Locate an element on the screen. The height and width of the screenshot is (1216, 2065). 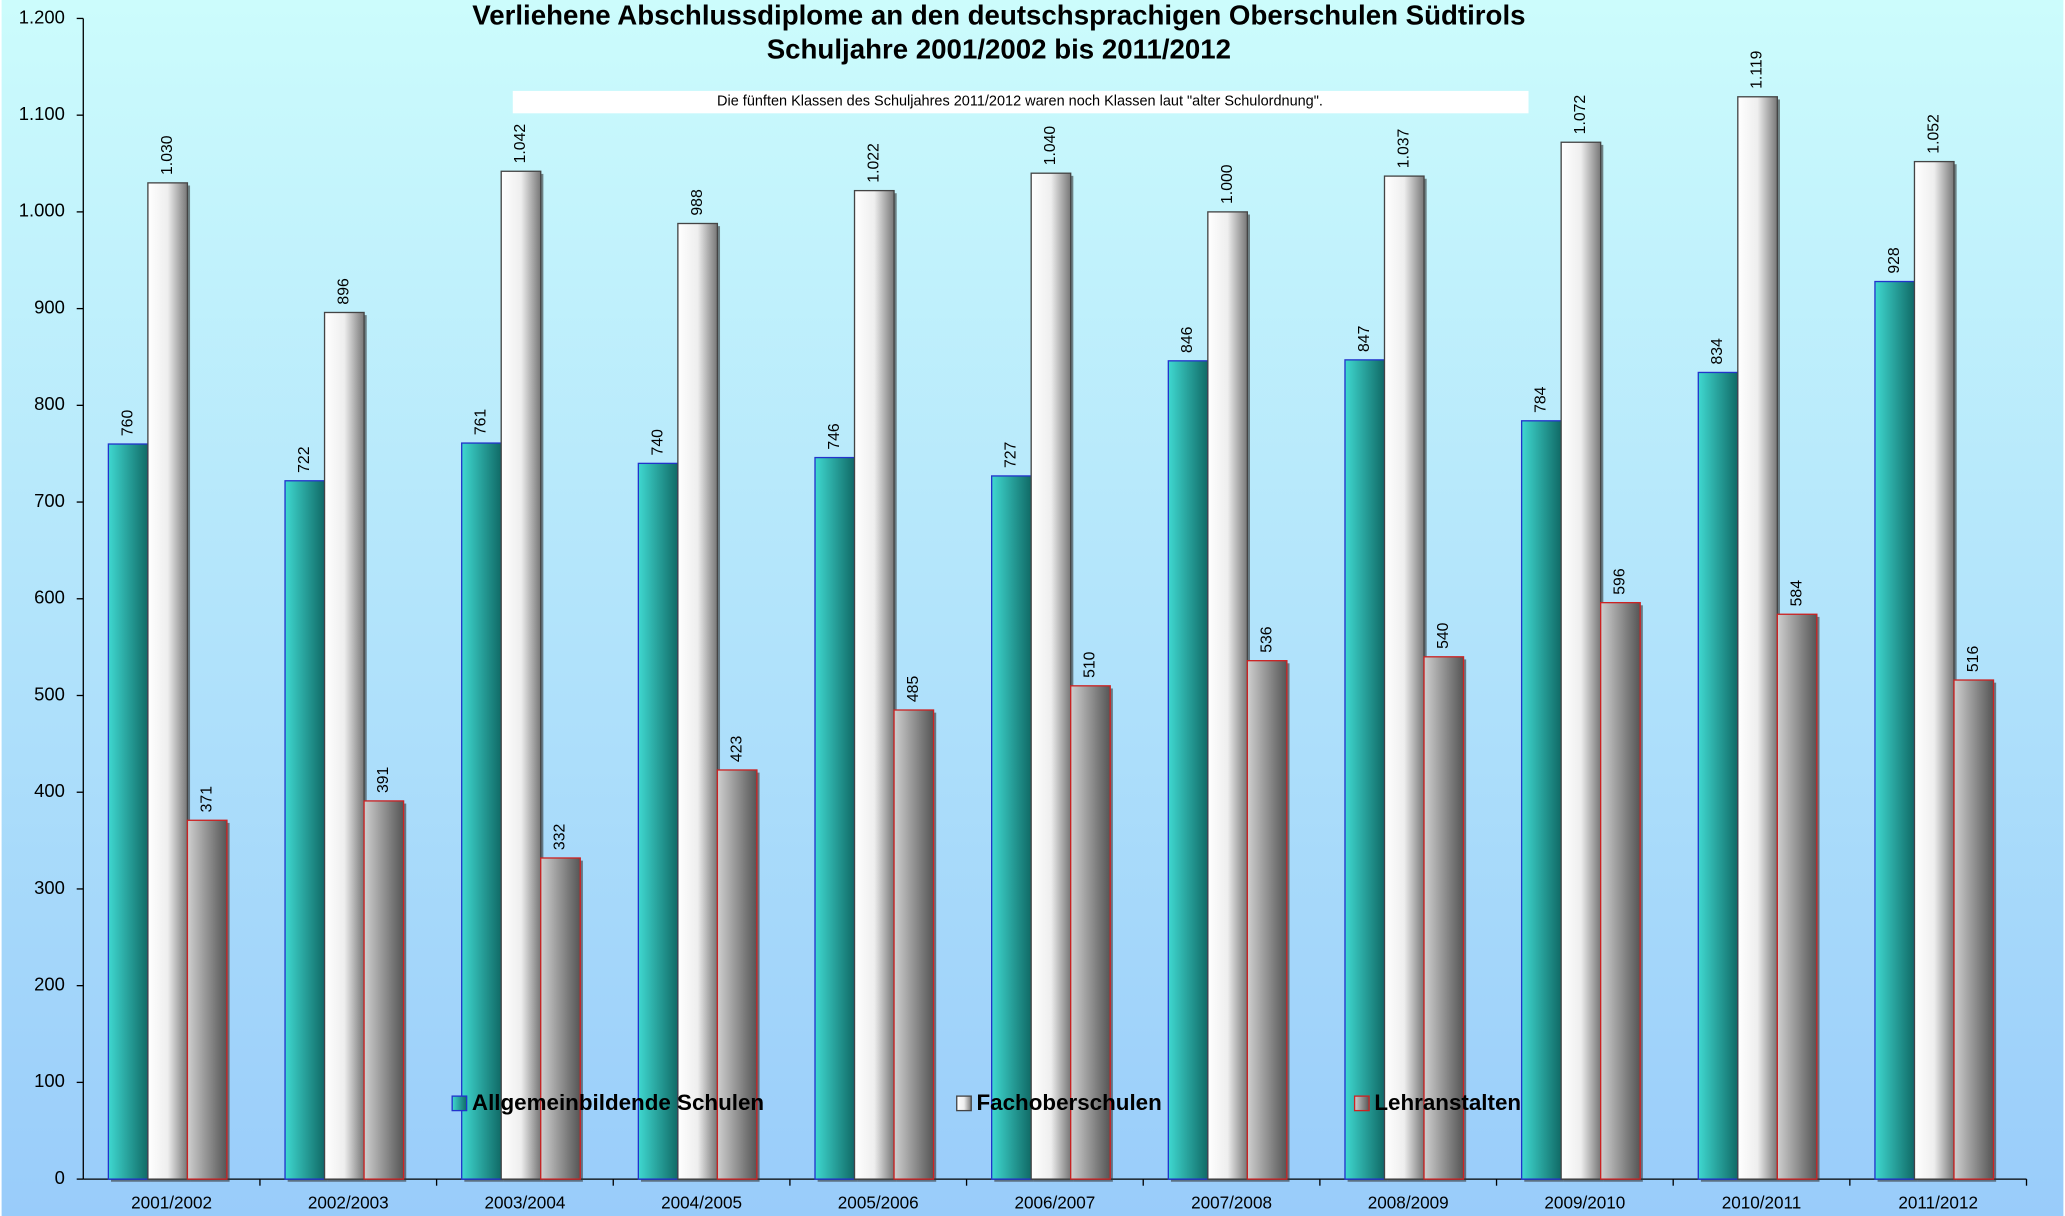
y-tick-label: 1.200 is located at coordinates (42, 16).